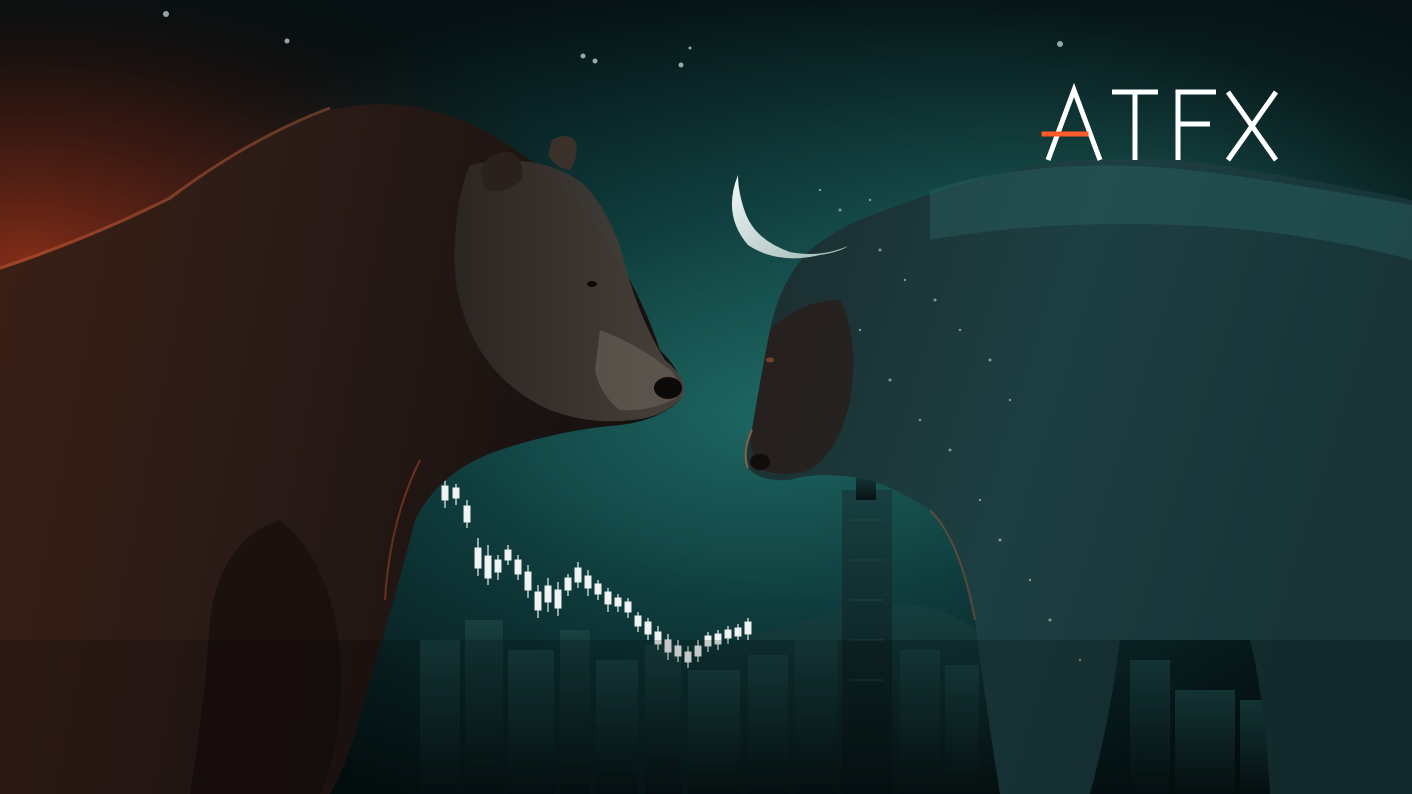  I want to click on atfx-logo: ATFX, so click(1162, 125).